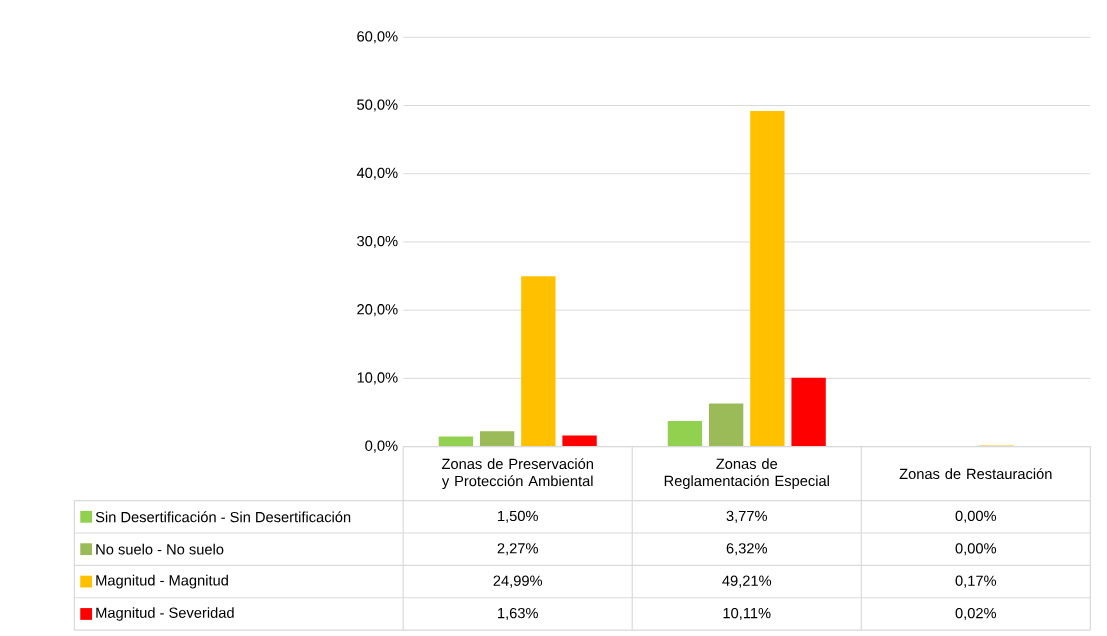 The height and width of the screenshot is (636, 1107). Describe the element at coordinates (747, 581) in the screenshot. I see `data-label: 49,21%` at that location.